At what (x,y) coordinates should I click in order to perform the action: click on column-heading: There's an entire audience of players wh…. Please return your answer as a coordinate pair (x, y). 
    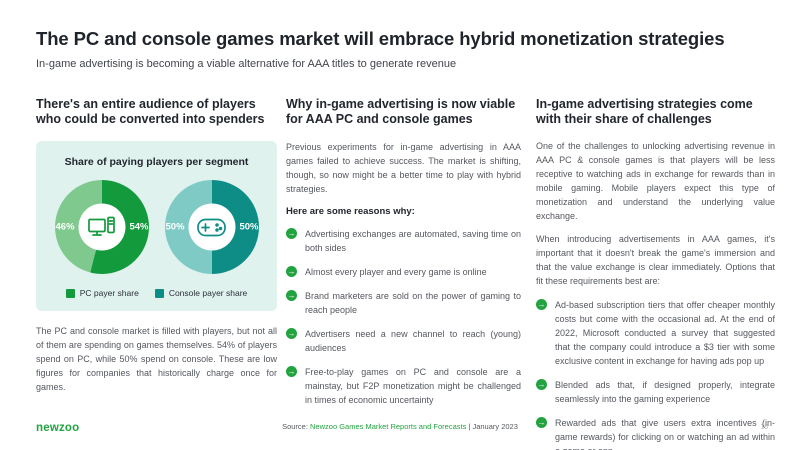
    Looking at the image, I should click on (150, 111).